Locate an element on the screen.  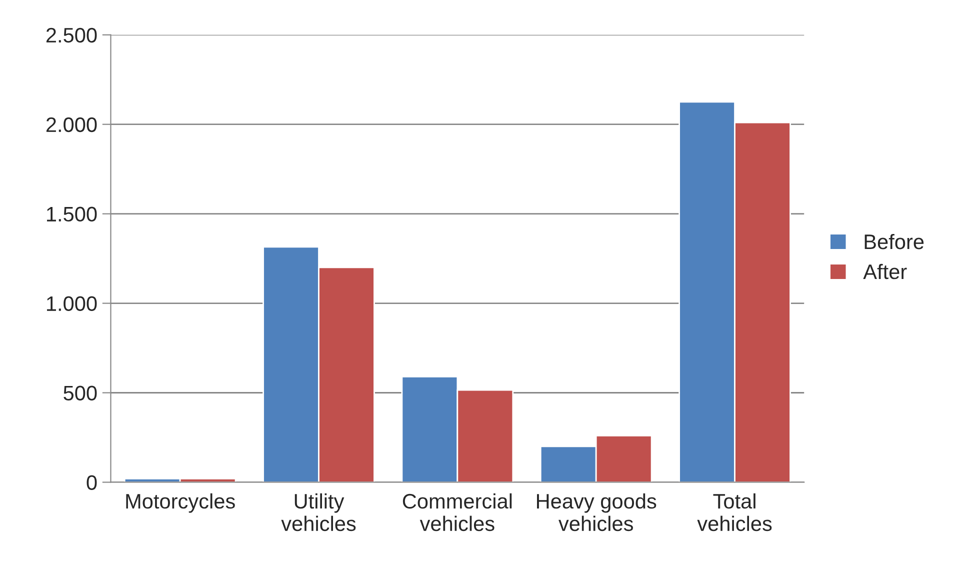
y-tick-label: 2.500 is located at coordinates (71, 35).